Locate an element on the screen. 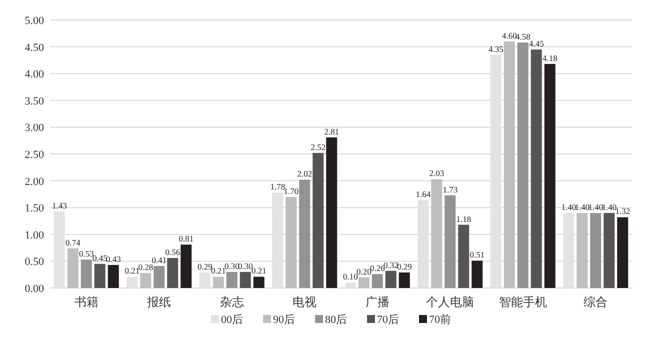 This screenshot has width=649, height=338. y-tick-label: 3.00 is located at coordinates (34, 128).